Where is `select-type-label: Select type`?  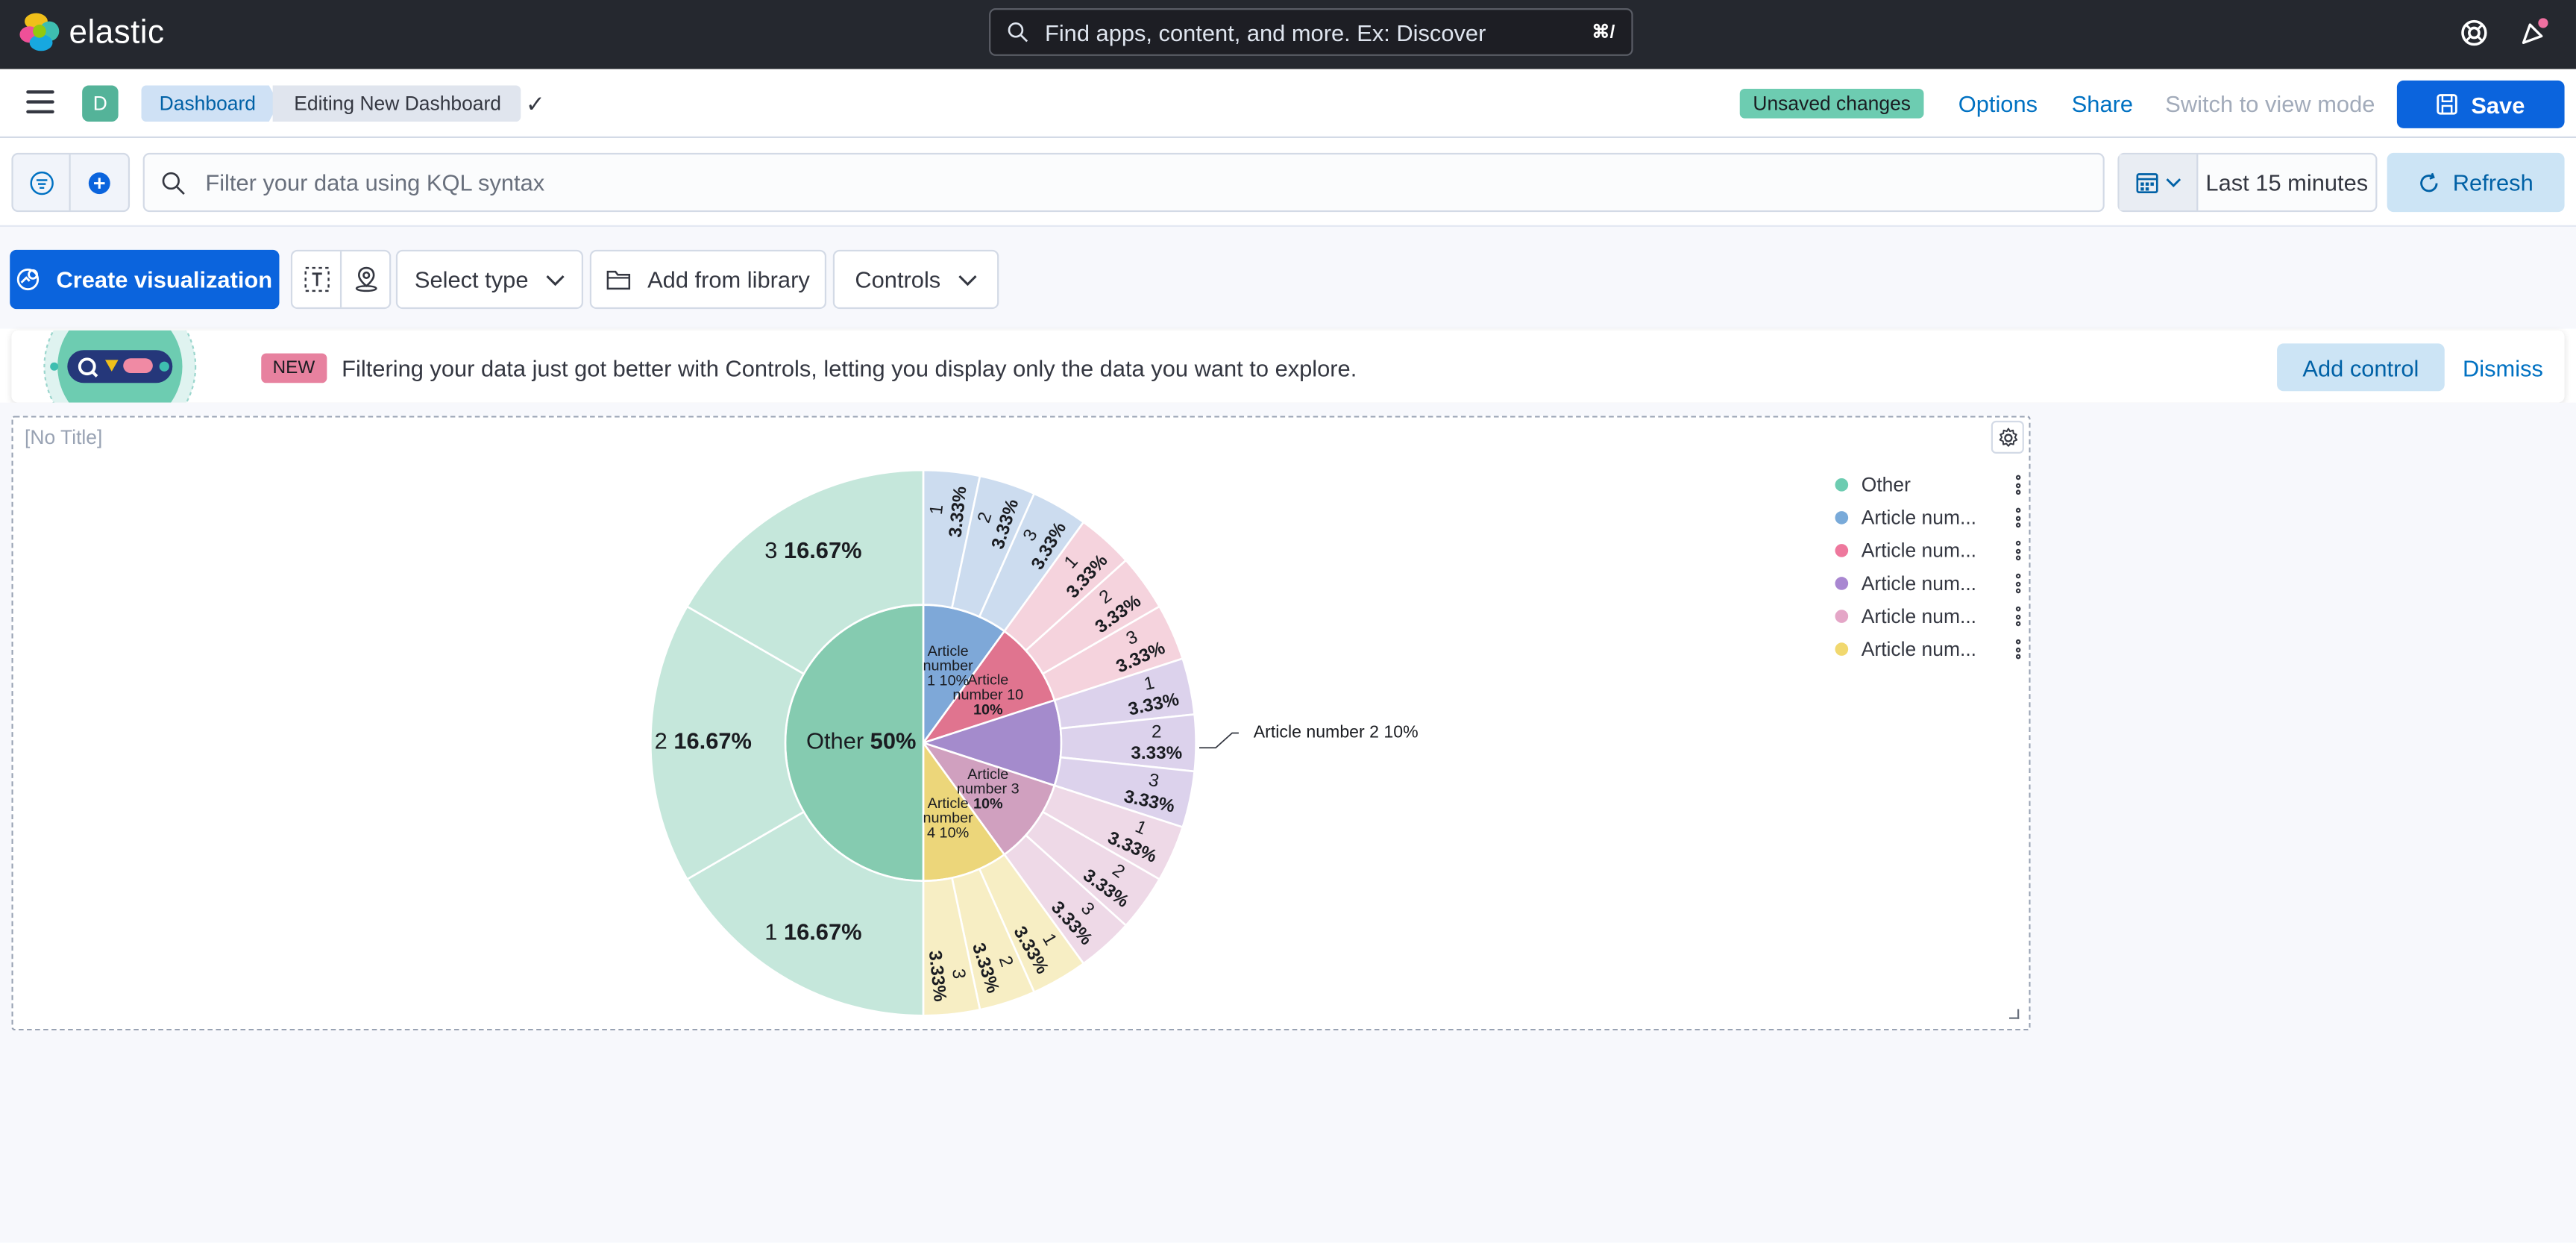 select-type-label: Select type is located at coordinates (472, 279).